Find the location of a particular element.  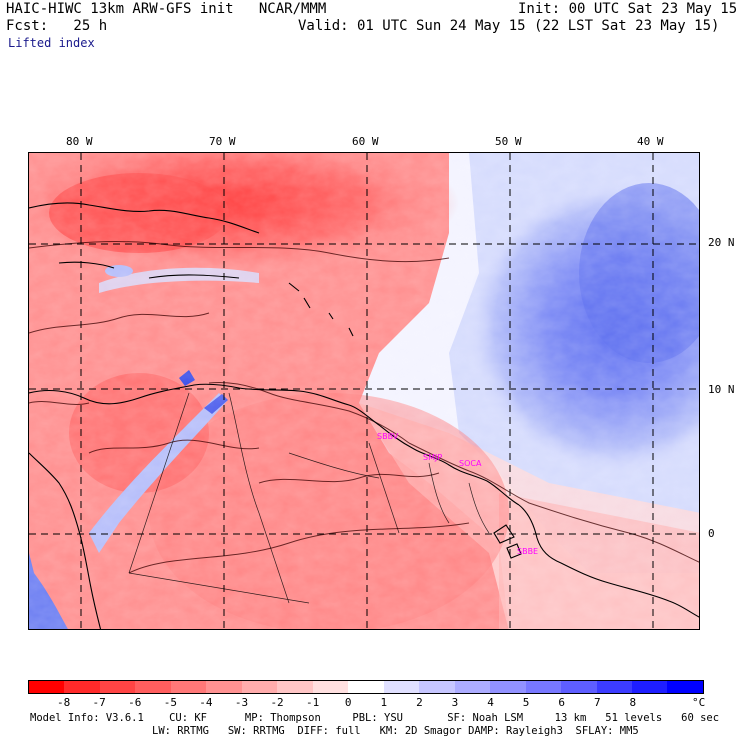

station-label-sbbe: SBBE is located at coordinates (527, 551).